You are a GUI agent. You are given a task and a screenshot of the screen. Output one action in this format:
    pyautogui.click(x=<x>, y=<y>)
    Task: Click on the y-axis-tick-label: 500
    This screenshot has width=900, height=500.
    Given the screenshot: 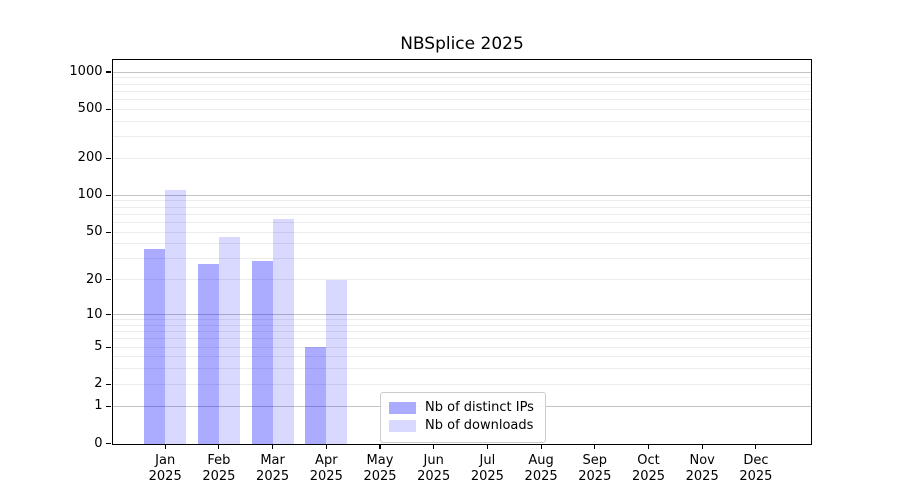 What is the action you would take?
    pyautogui.click(x=90, y=109)
    